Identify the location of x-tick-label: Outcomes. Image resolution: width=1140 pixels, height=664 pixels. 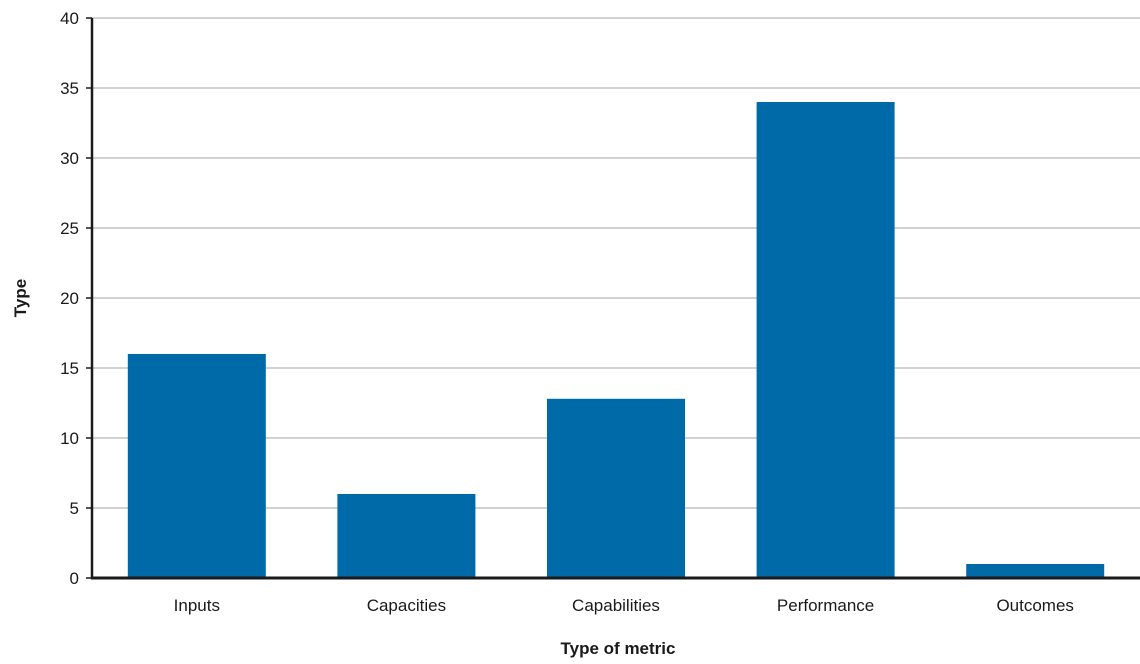
(1034, 605).